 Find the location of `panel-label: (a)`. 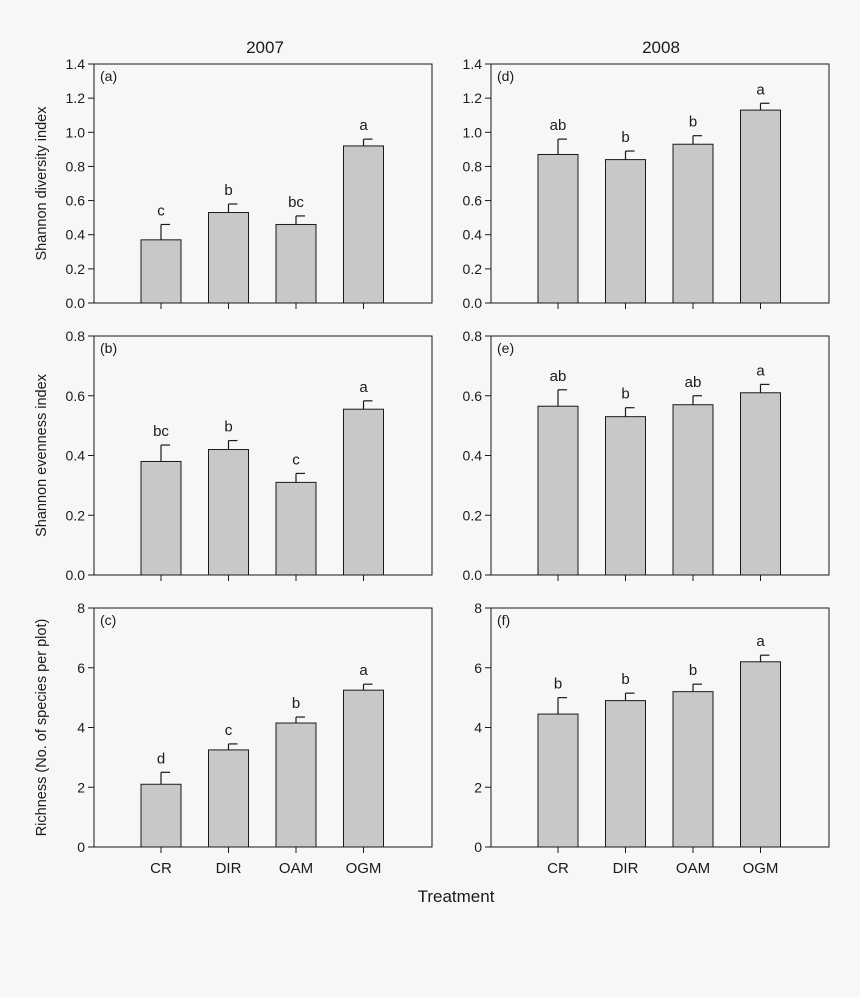

panel-label: (a) is located at coordinates (108, 76).